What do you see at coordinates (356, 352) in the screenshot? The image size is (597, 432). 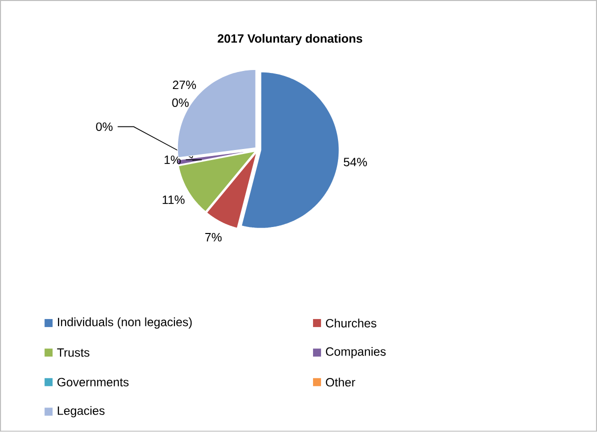 I see `legend-label: Companies` at bounding box center [356, 352].